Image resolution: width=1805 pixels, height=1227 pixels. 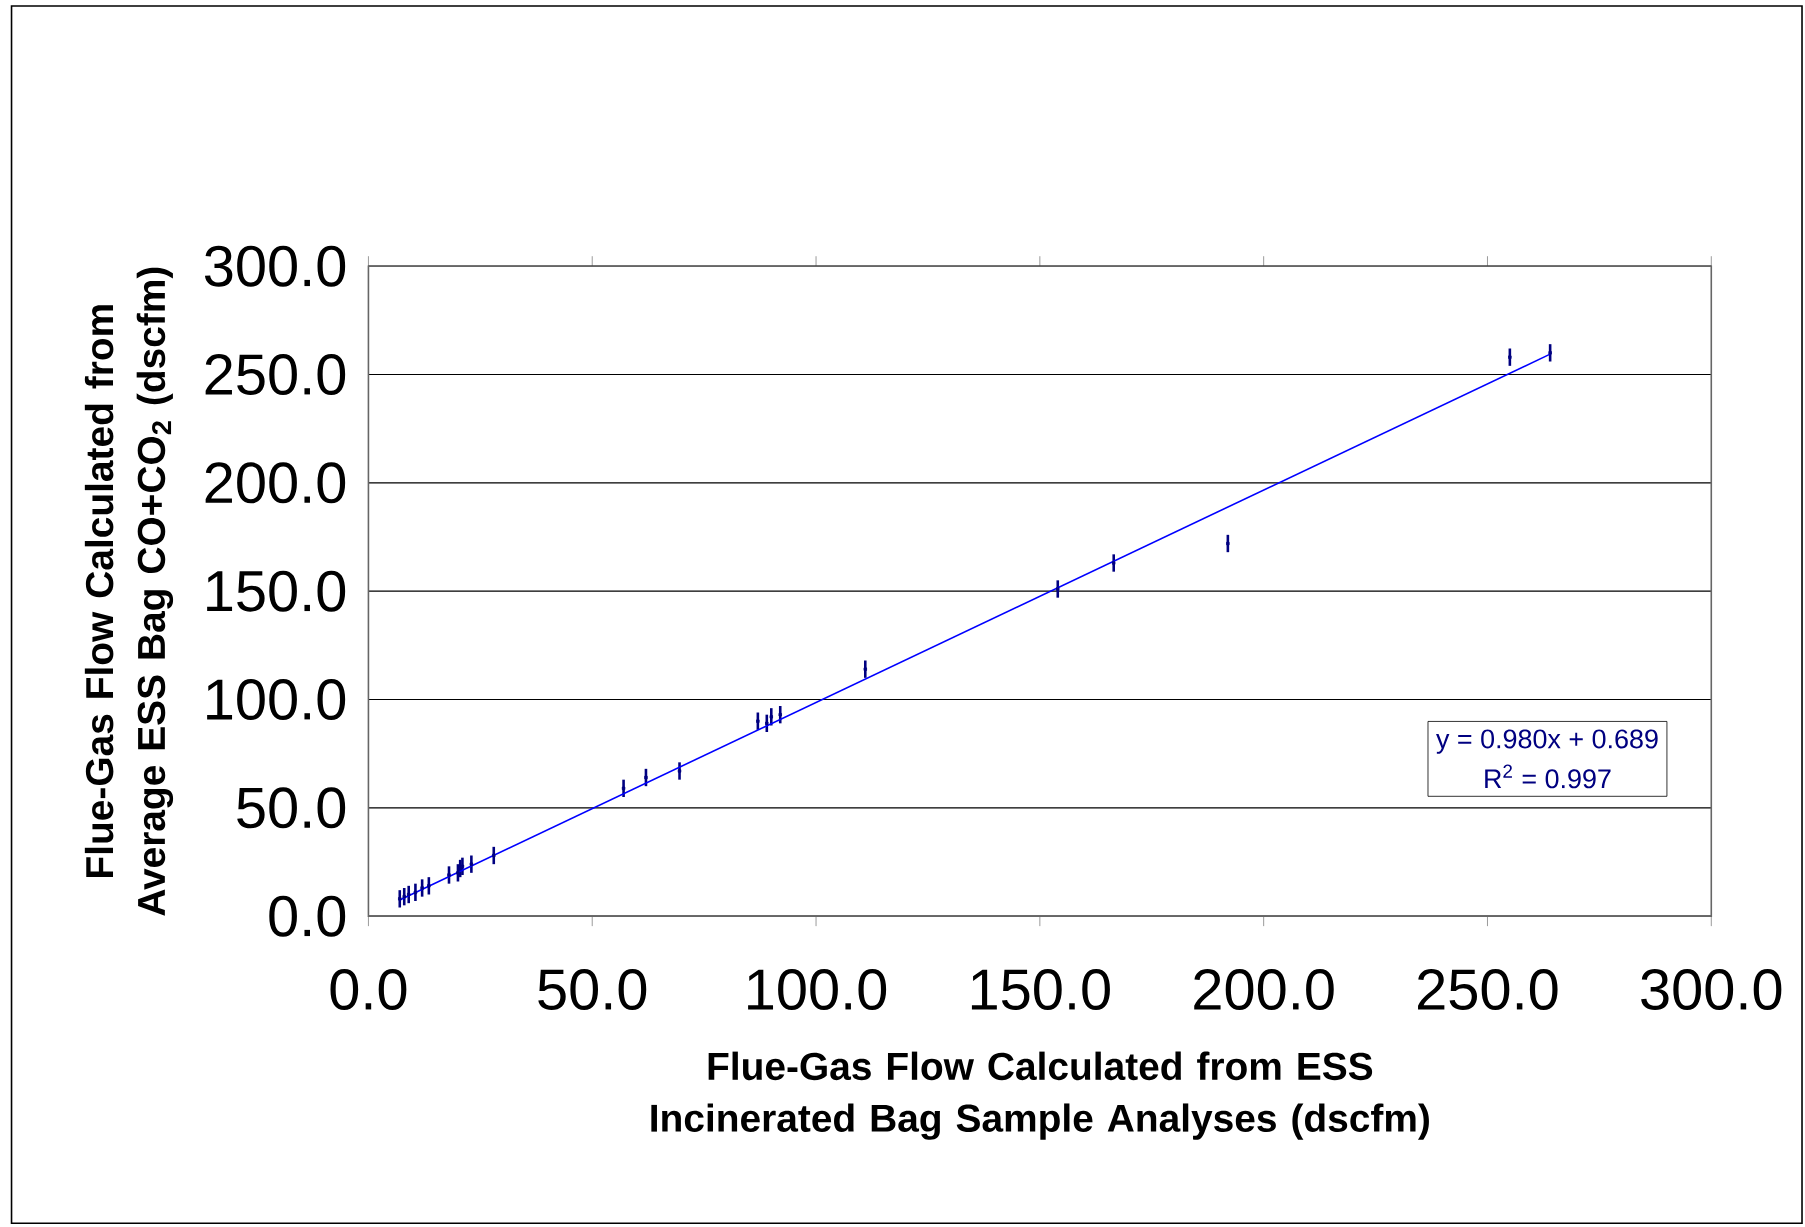 I want to click on x-axis-title: Flue-Gas Flow Calculated from ESS Incinerated Bag Sample Analyses (dscfm), so click(x=1040, y=1095).